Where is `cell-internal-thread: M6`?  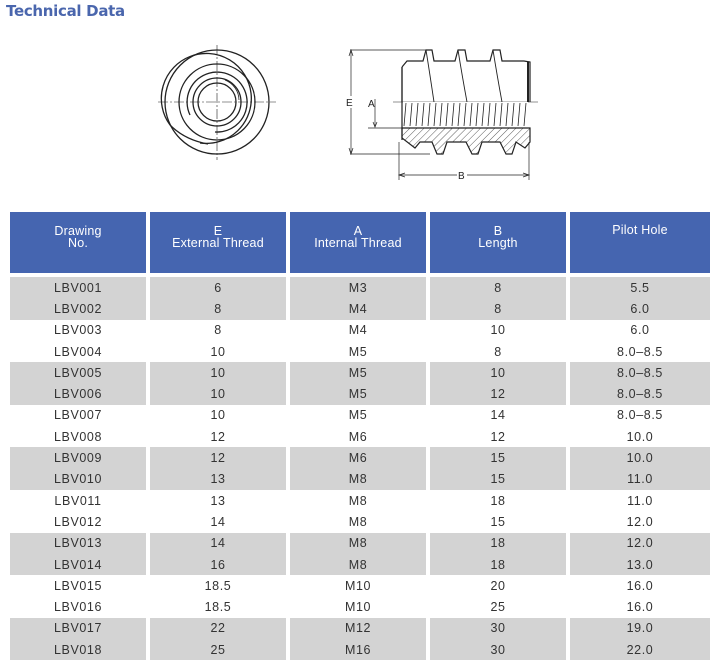
cell-internal-thread: M6 is located at coordinates (358, 436).